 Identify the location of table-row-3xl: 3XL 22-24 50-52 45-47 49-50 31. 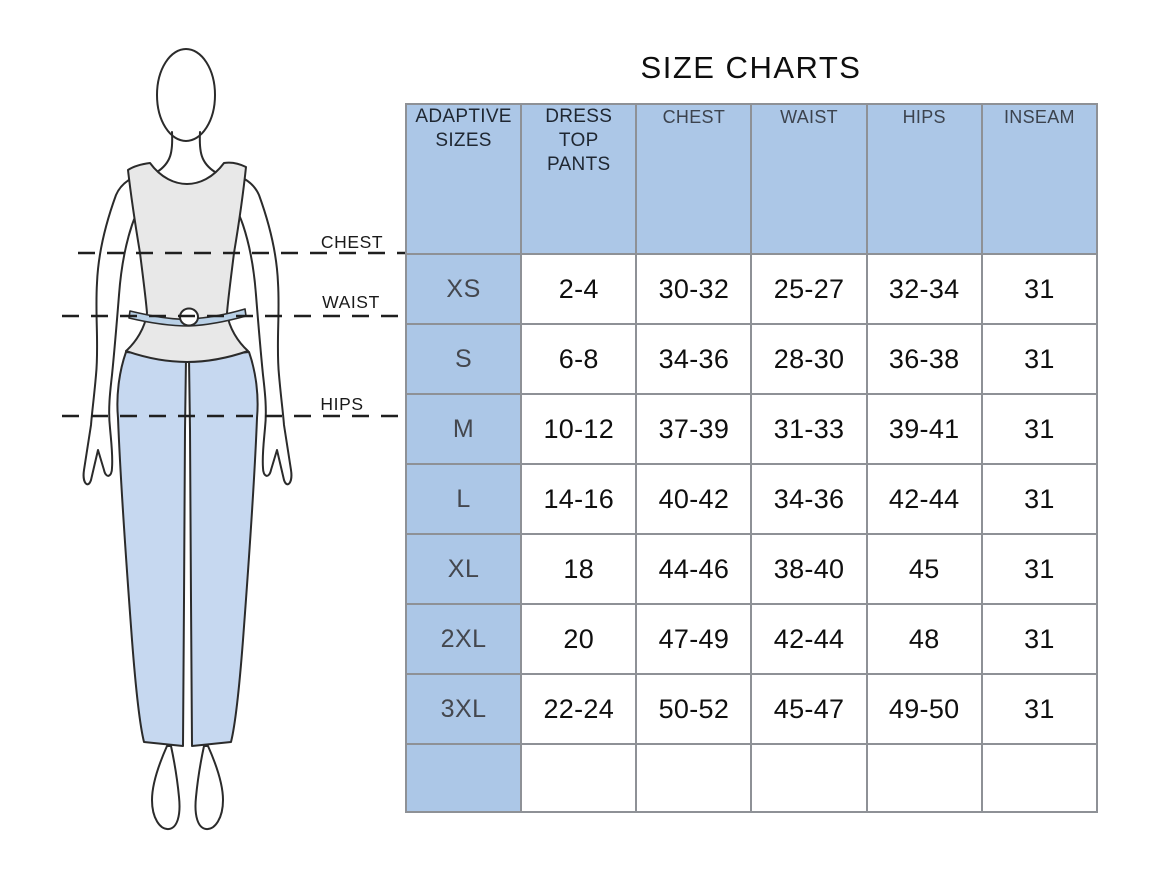
(751, 709).